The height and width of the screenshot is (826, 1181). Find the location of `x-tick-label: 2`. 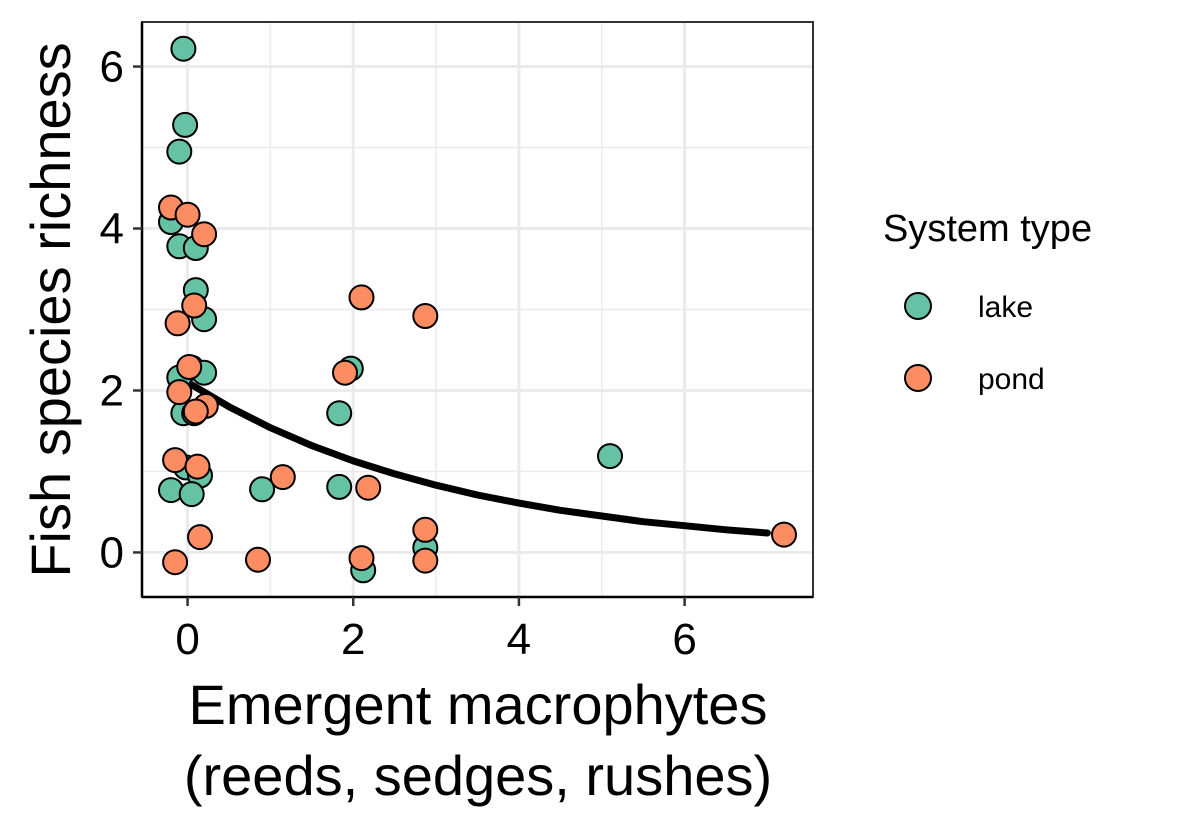

x-tick-label: 2 is located at coordinates (353, 639).